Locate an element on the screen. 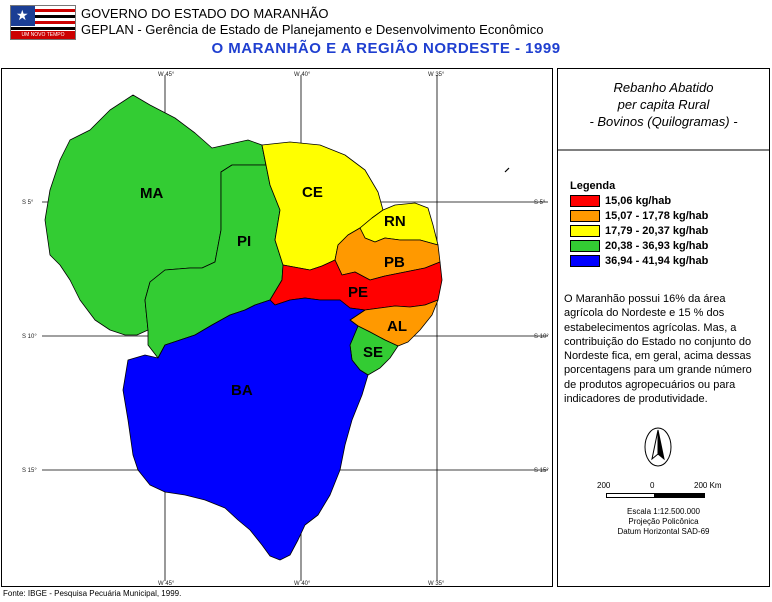 The height and width of the screenshot is (602, 772). logo-motto: UM NOVO TEMPO is located at coordinates (43, 35).